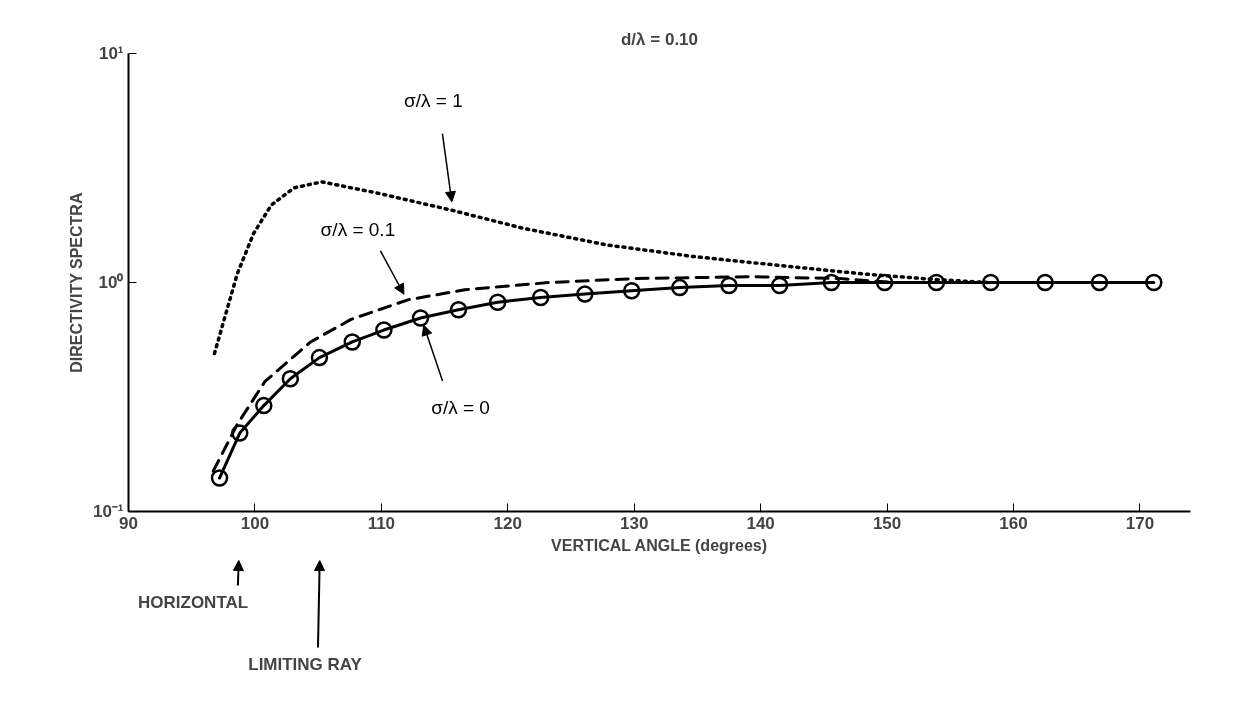 The height and width of the screenshot is (705, 1233). I want to click on x-tick-label: 140, so click(760, 523).